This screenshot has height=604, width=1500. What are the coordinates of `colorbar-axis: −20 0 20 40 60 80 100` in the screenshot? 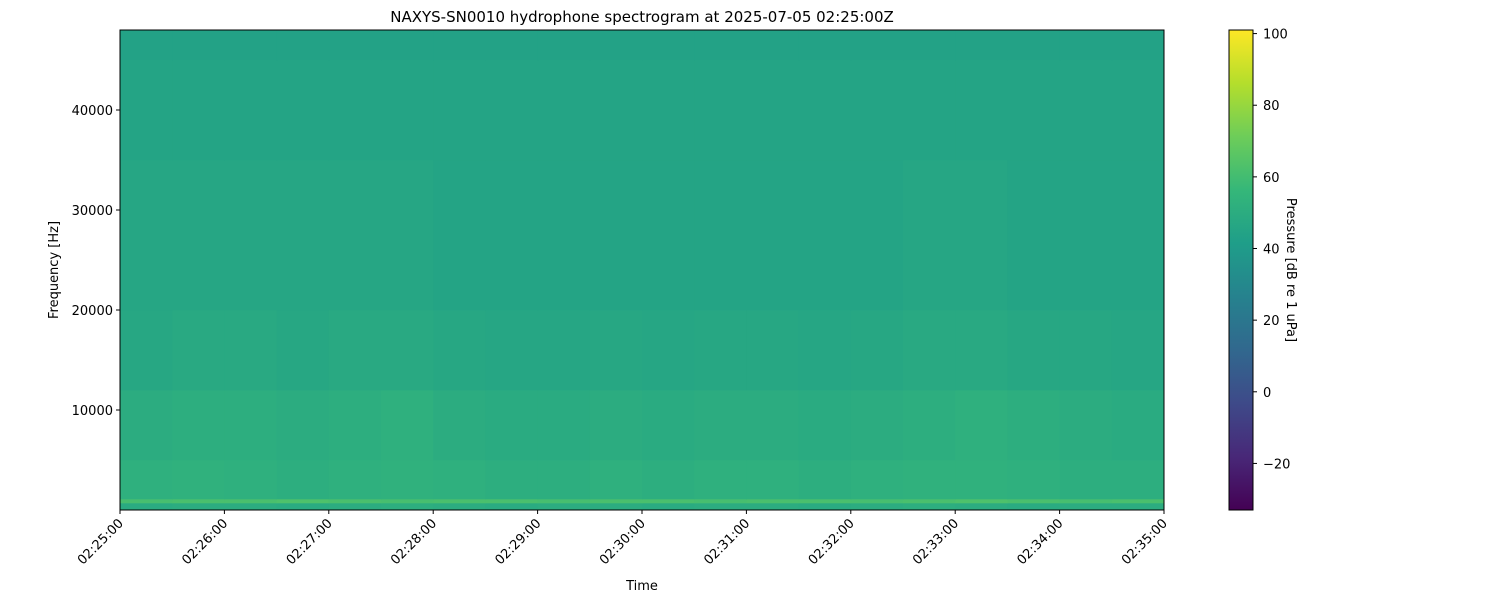 It's located at (1271, 250).